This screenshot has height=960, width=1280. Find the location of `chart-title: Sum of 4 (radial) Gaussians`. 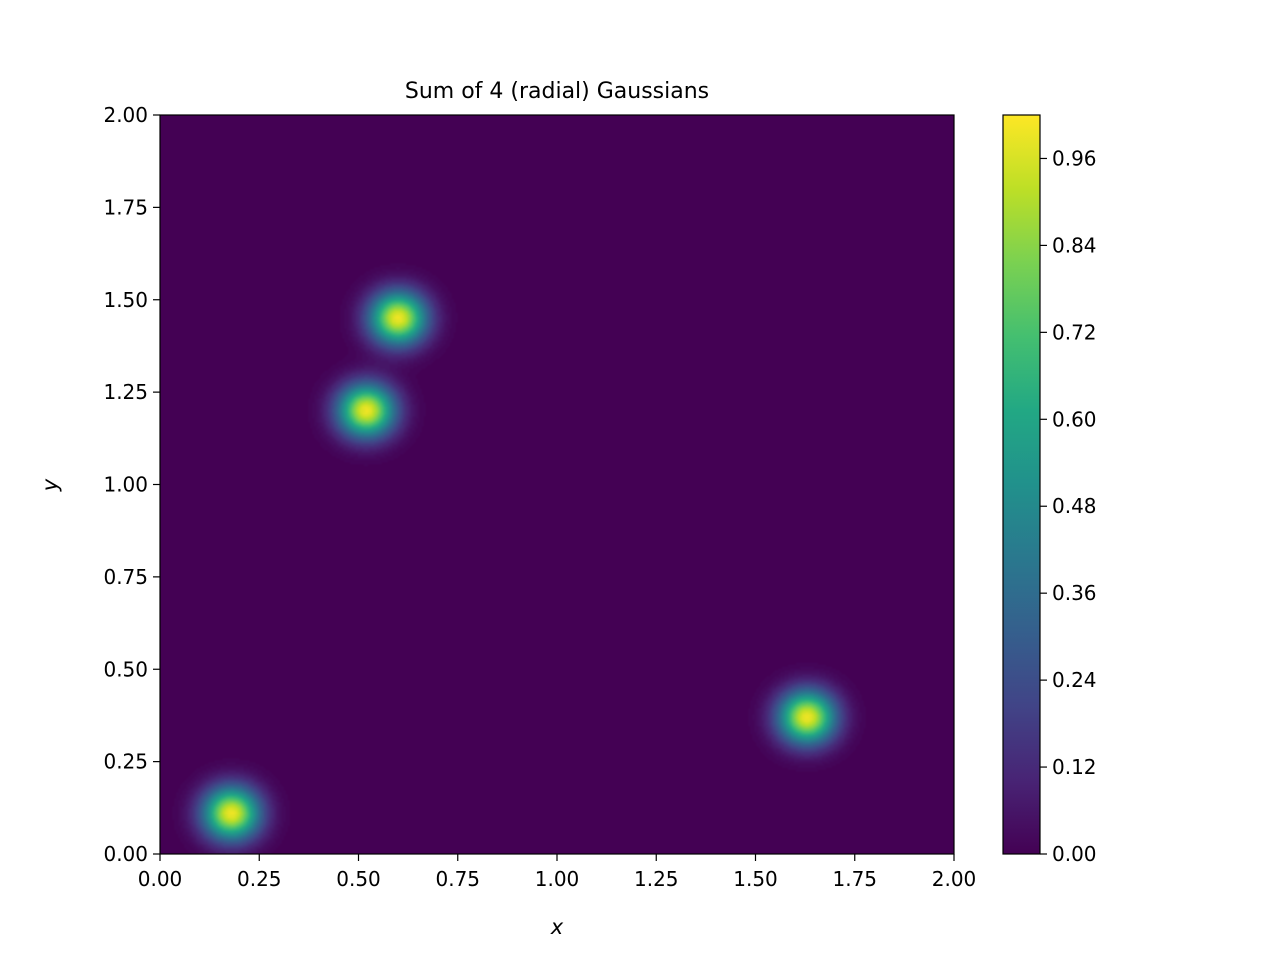

chart-title: Sum of 4 (radial) Gaussians is located at coordinates (557, 91).